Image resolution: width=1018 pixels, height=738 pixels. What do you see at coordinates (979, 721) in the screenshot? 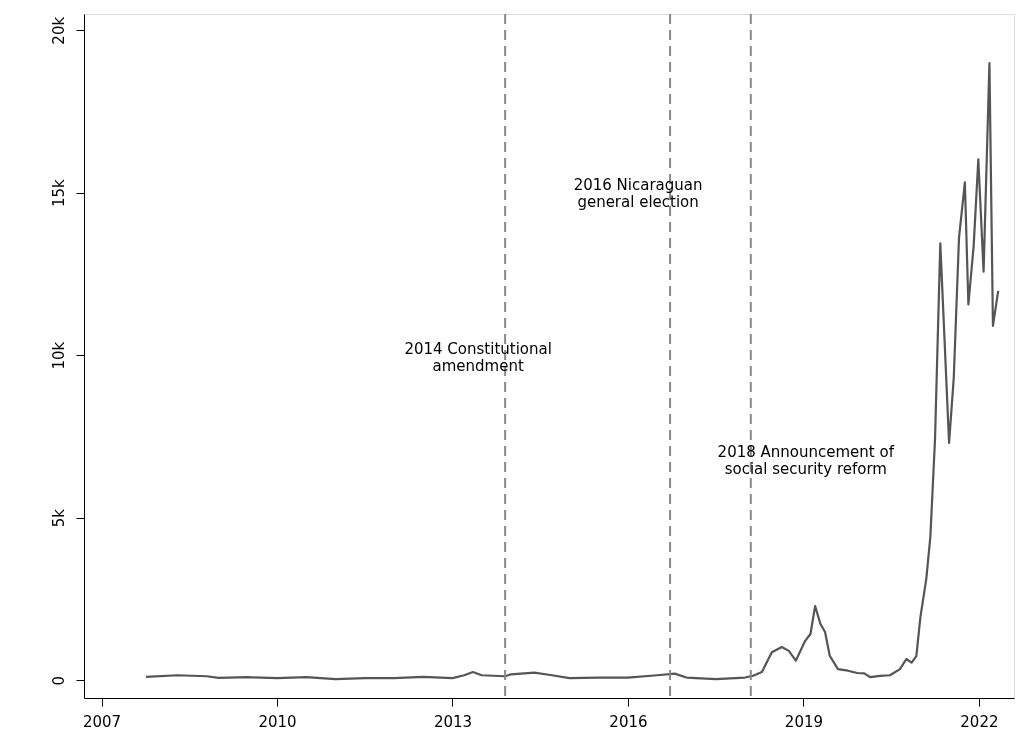
I see `x-tick-label: 2022` at bounding box center [979, 721].